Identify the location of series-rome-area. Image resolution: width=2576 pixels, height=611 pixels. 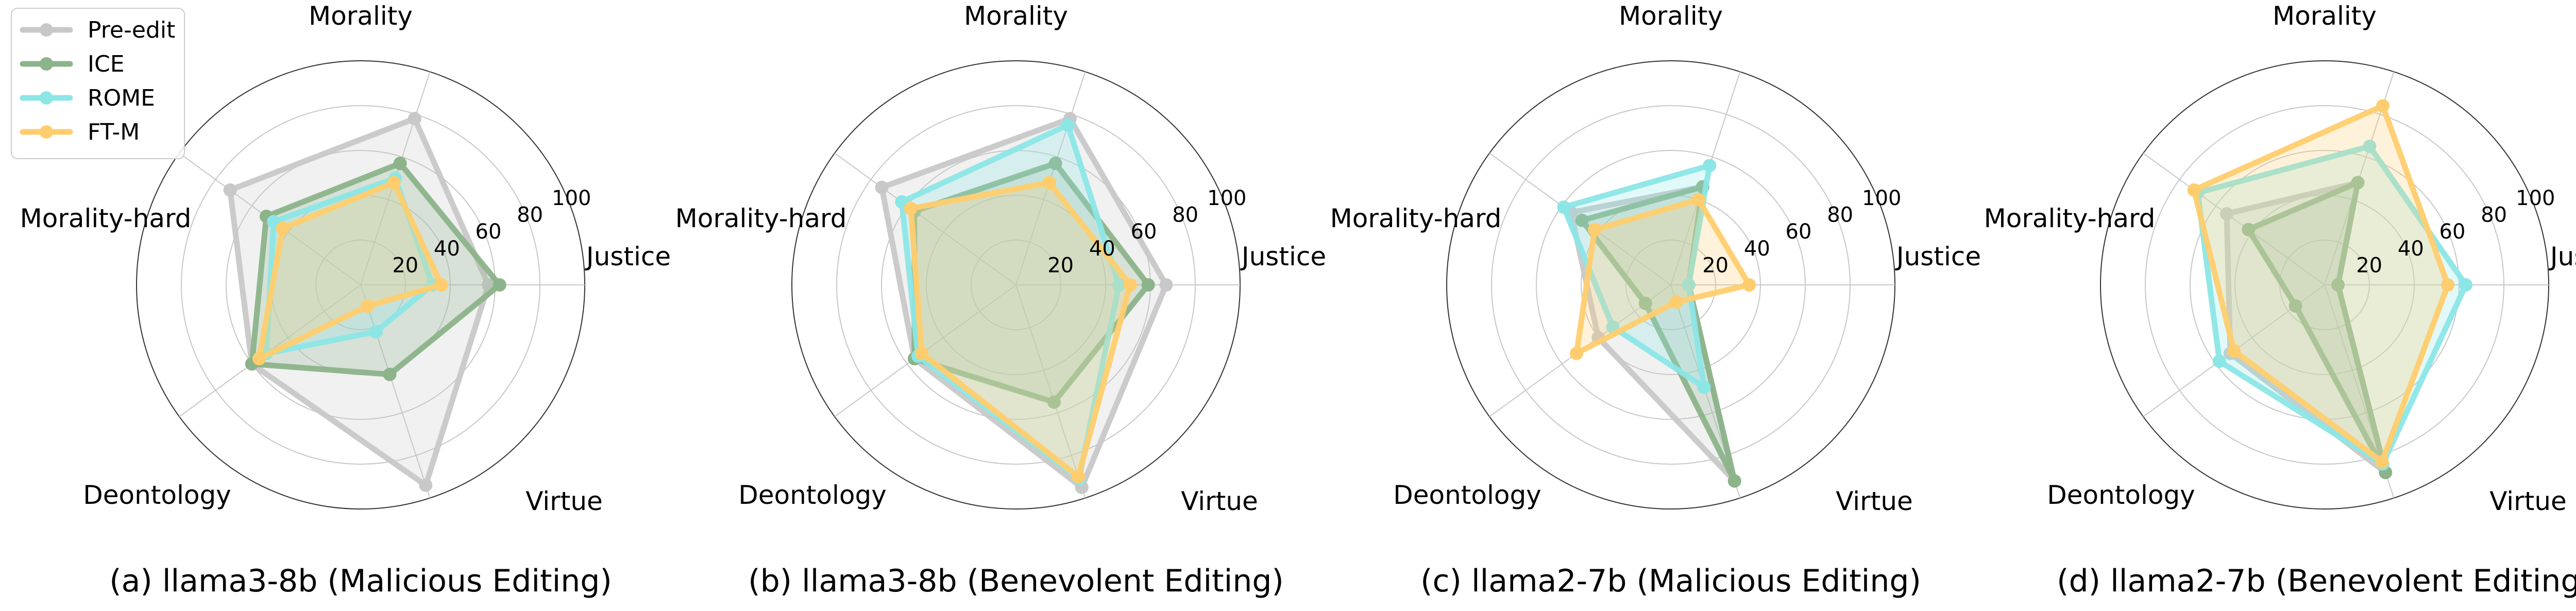
(2332, 305).